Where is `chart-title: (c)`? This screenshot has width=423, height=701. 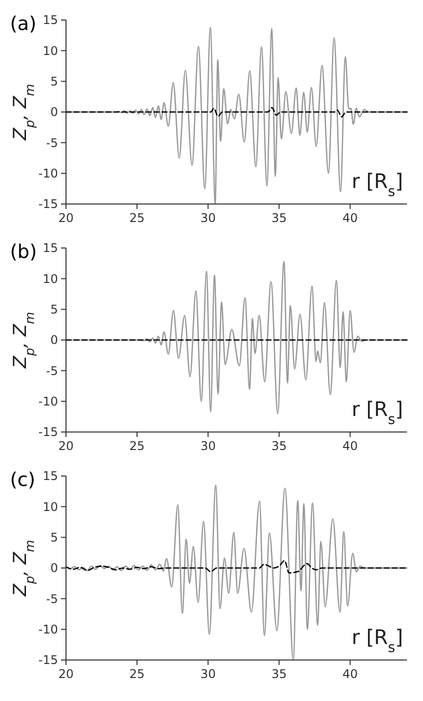 chart-title: (c) is located at coordinates (23, 480).